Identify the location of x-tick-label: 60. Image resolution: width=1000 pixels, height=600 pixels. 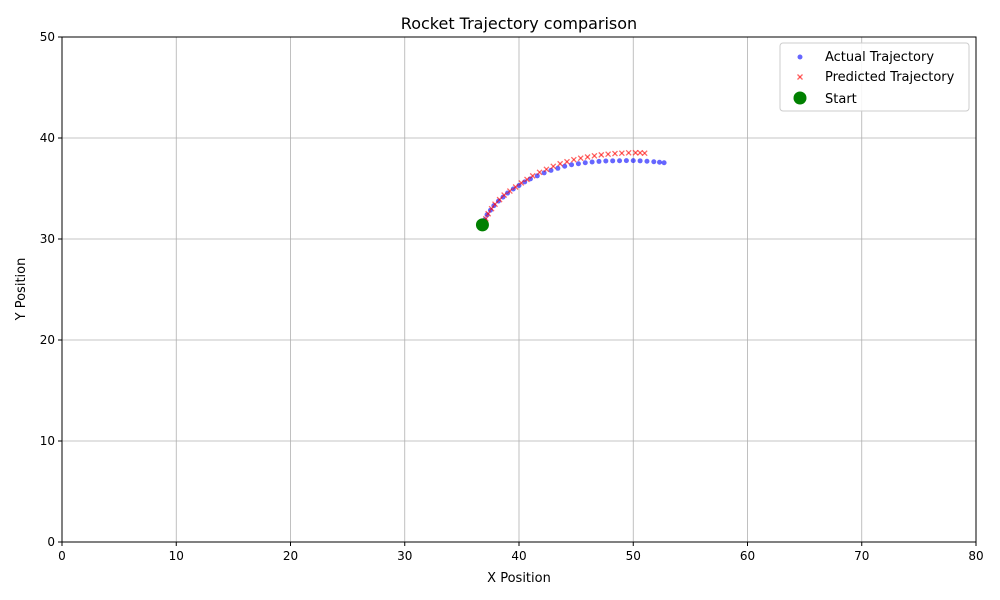
(747, 556).